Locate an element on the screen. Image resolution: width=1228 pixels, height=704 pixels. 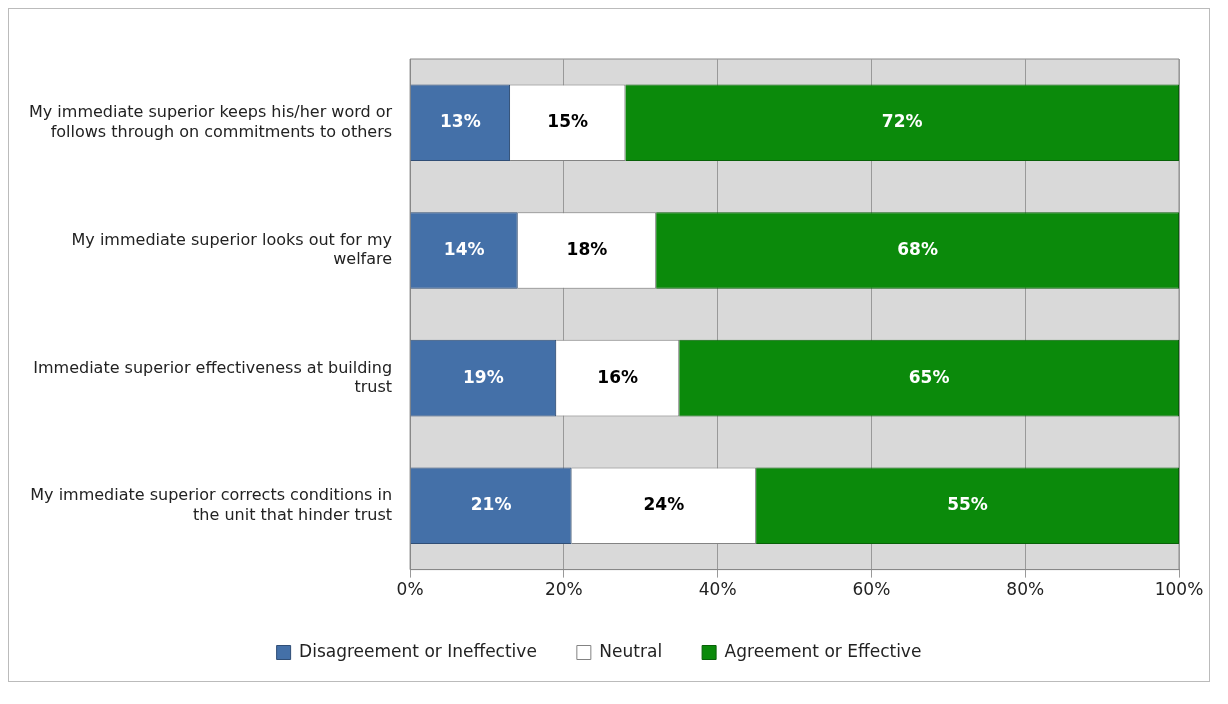
x-tick-label: 40% is located at coordinates (717, 589).